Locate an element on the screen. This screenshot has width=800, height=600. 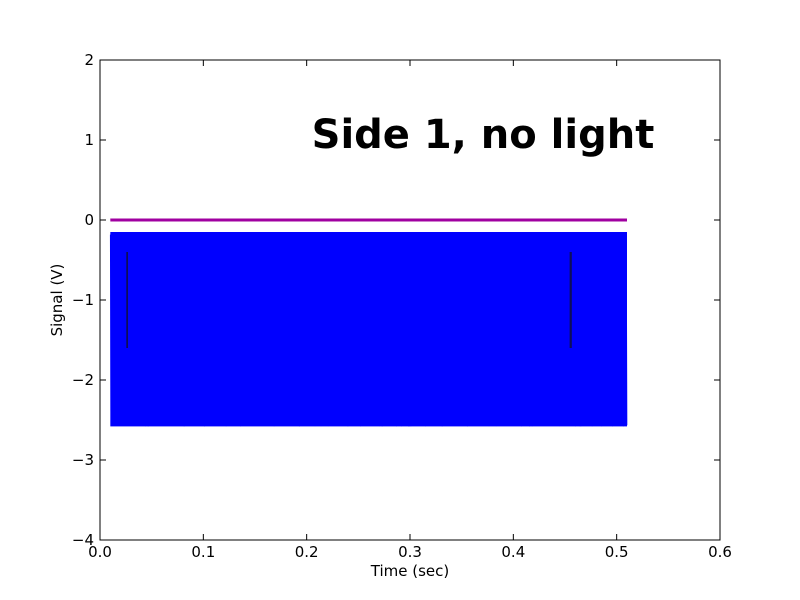
y-tick-label: −1 is located at coordinates (83, 300).